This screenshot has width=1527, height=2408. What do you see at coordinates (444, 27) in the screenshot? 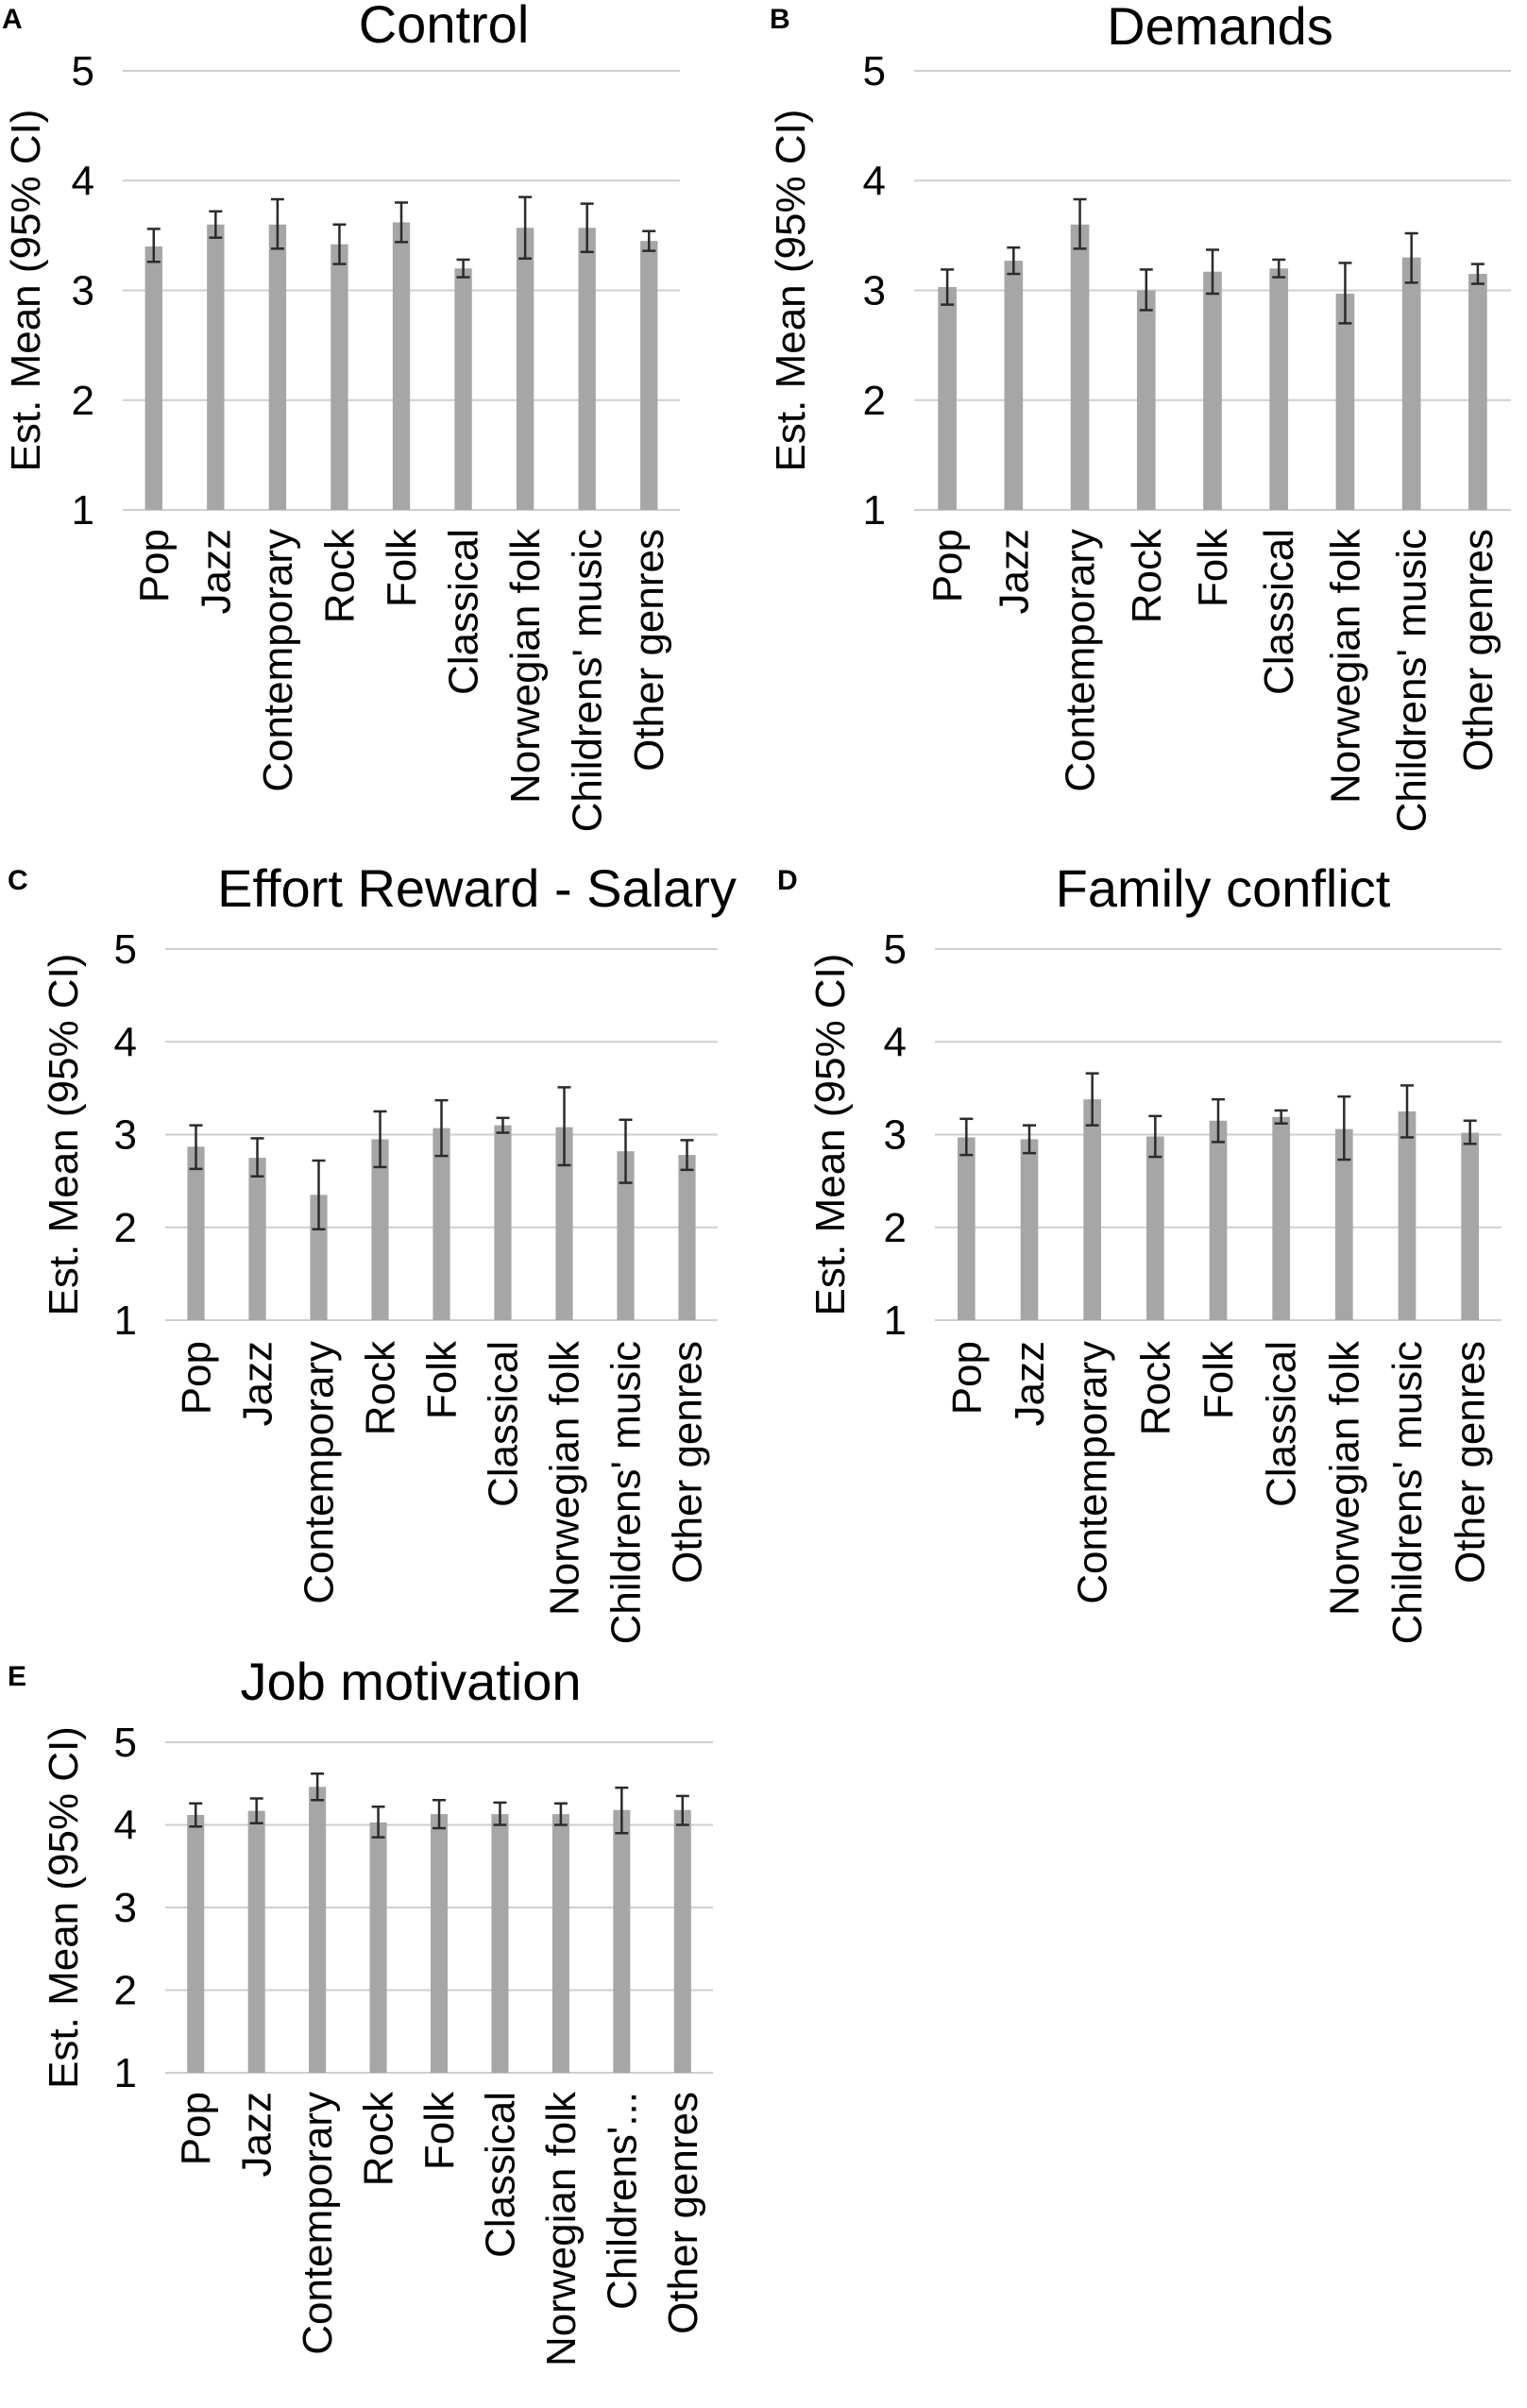
I see `chart-title: Control` at bounding box center [444, 27].